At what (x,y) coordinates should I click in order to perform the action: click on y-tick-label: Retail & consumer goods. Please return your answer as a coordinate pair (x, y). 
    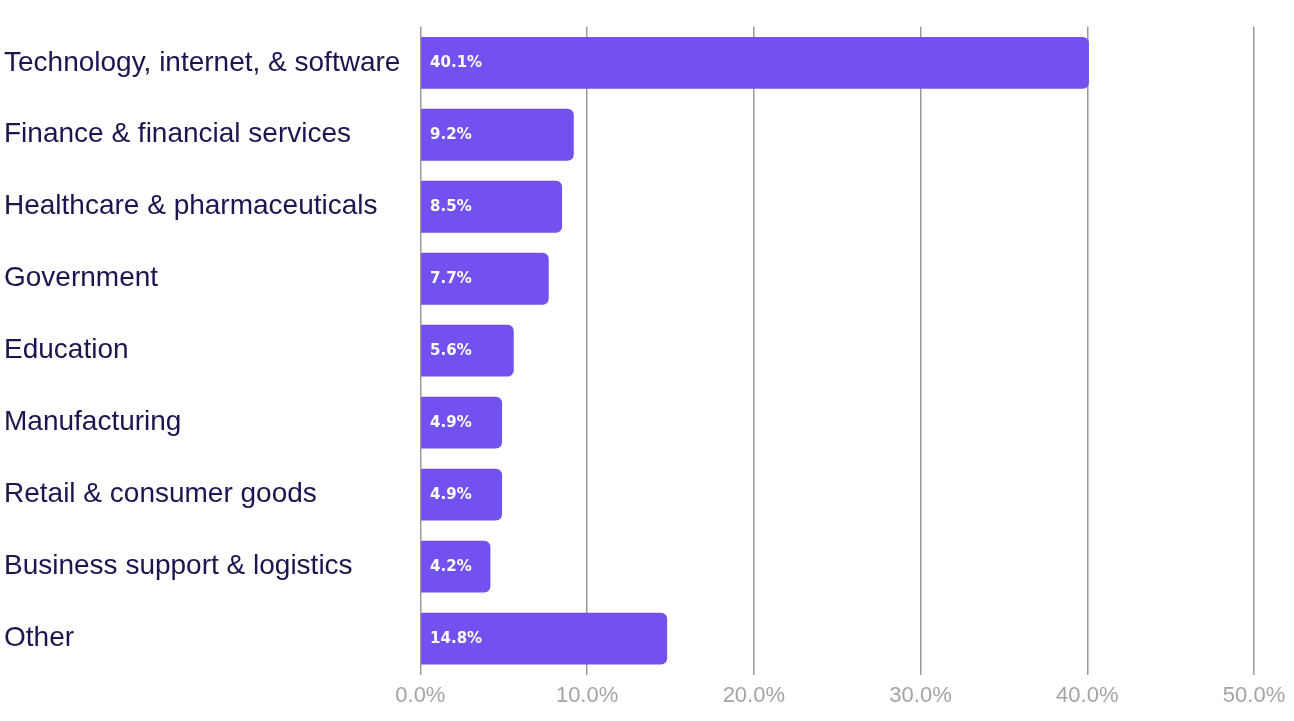
    Looking at the image, I should click on (160, 493).